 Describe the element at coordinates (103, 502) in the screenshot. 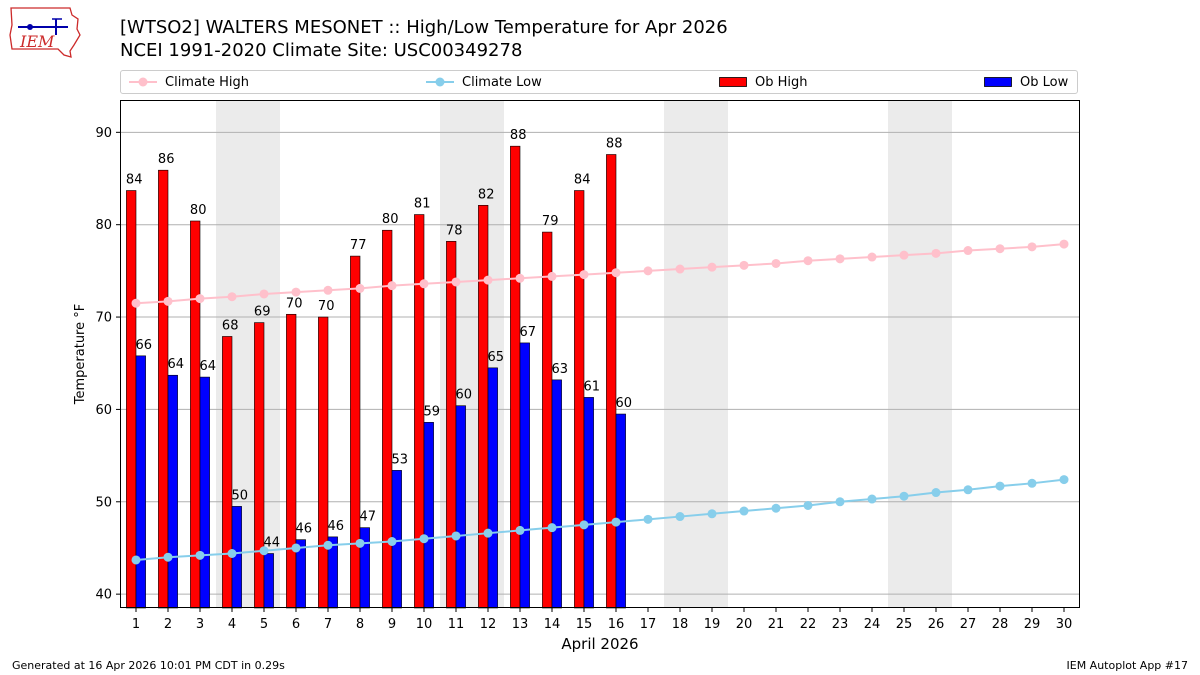

I see `y-tick-label-50: 50` at that location.